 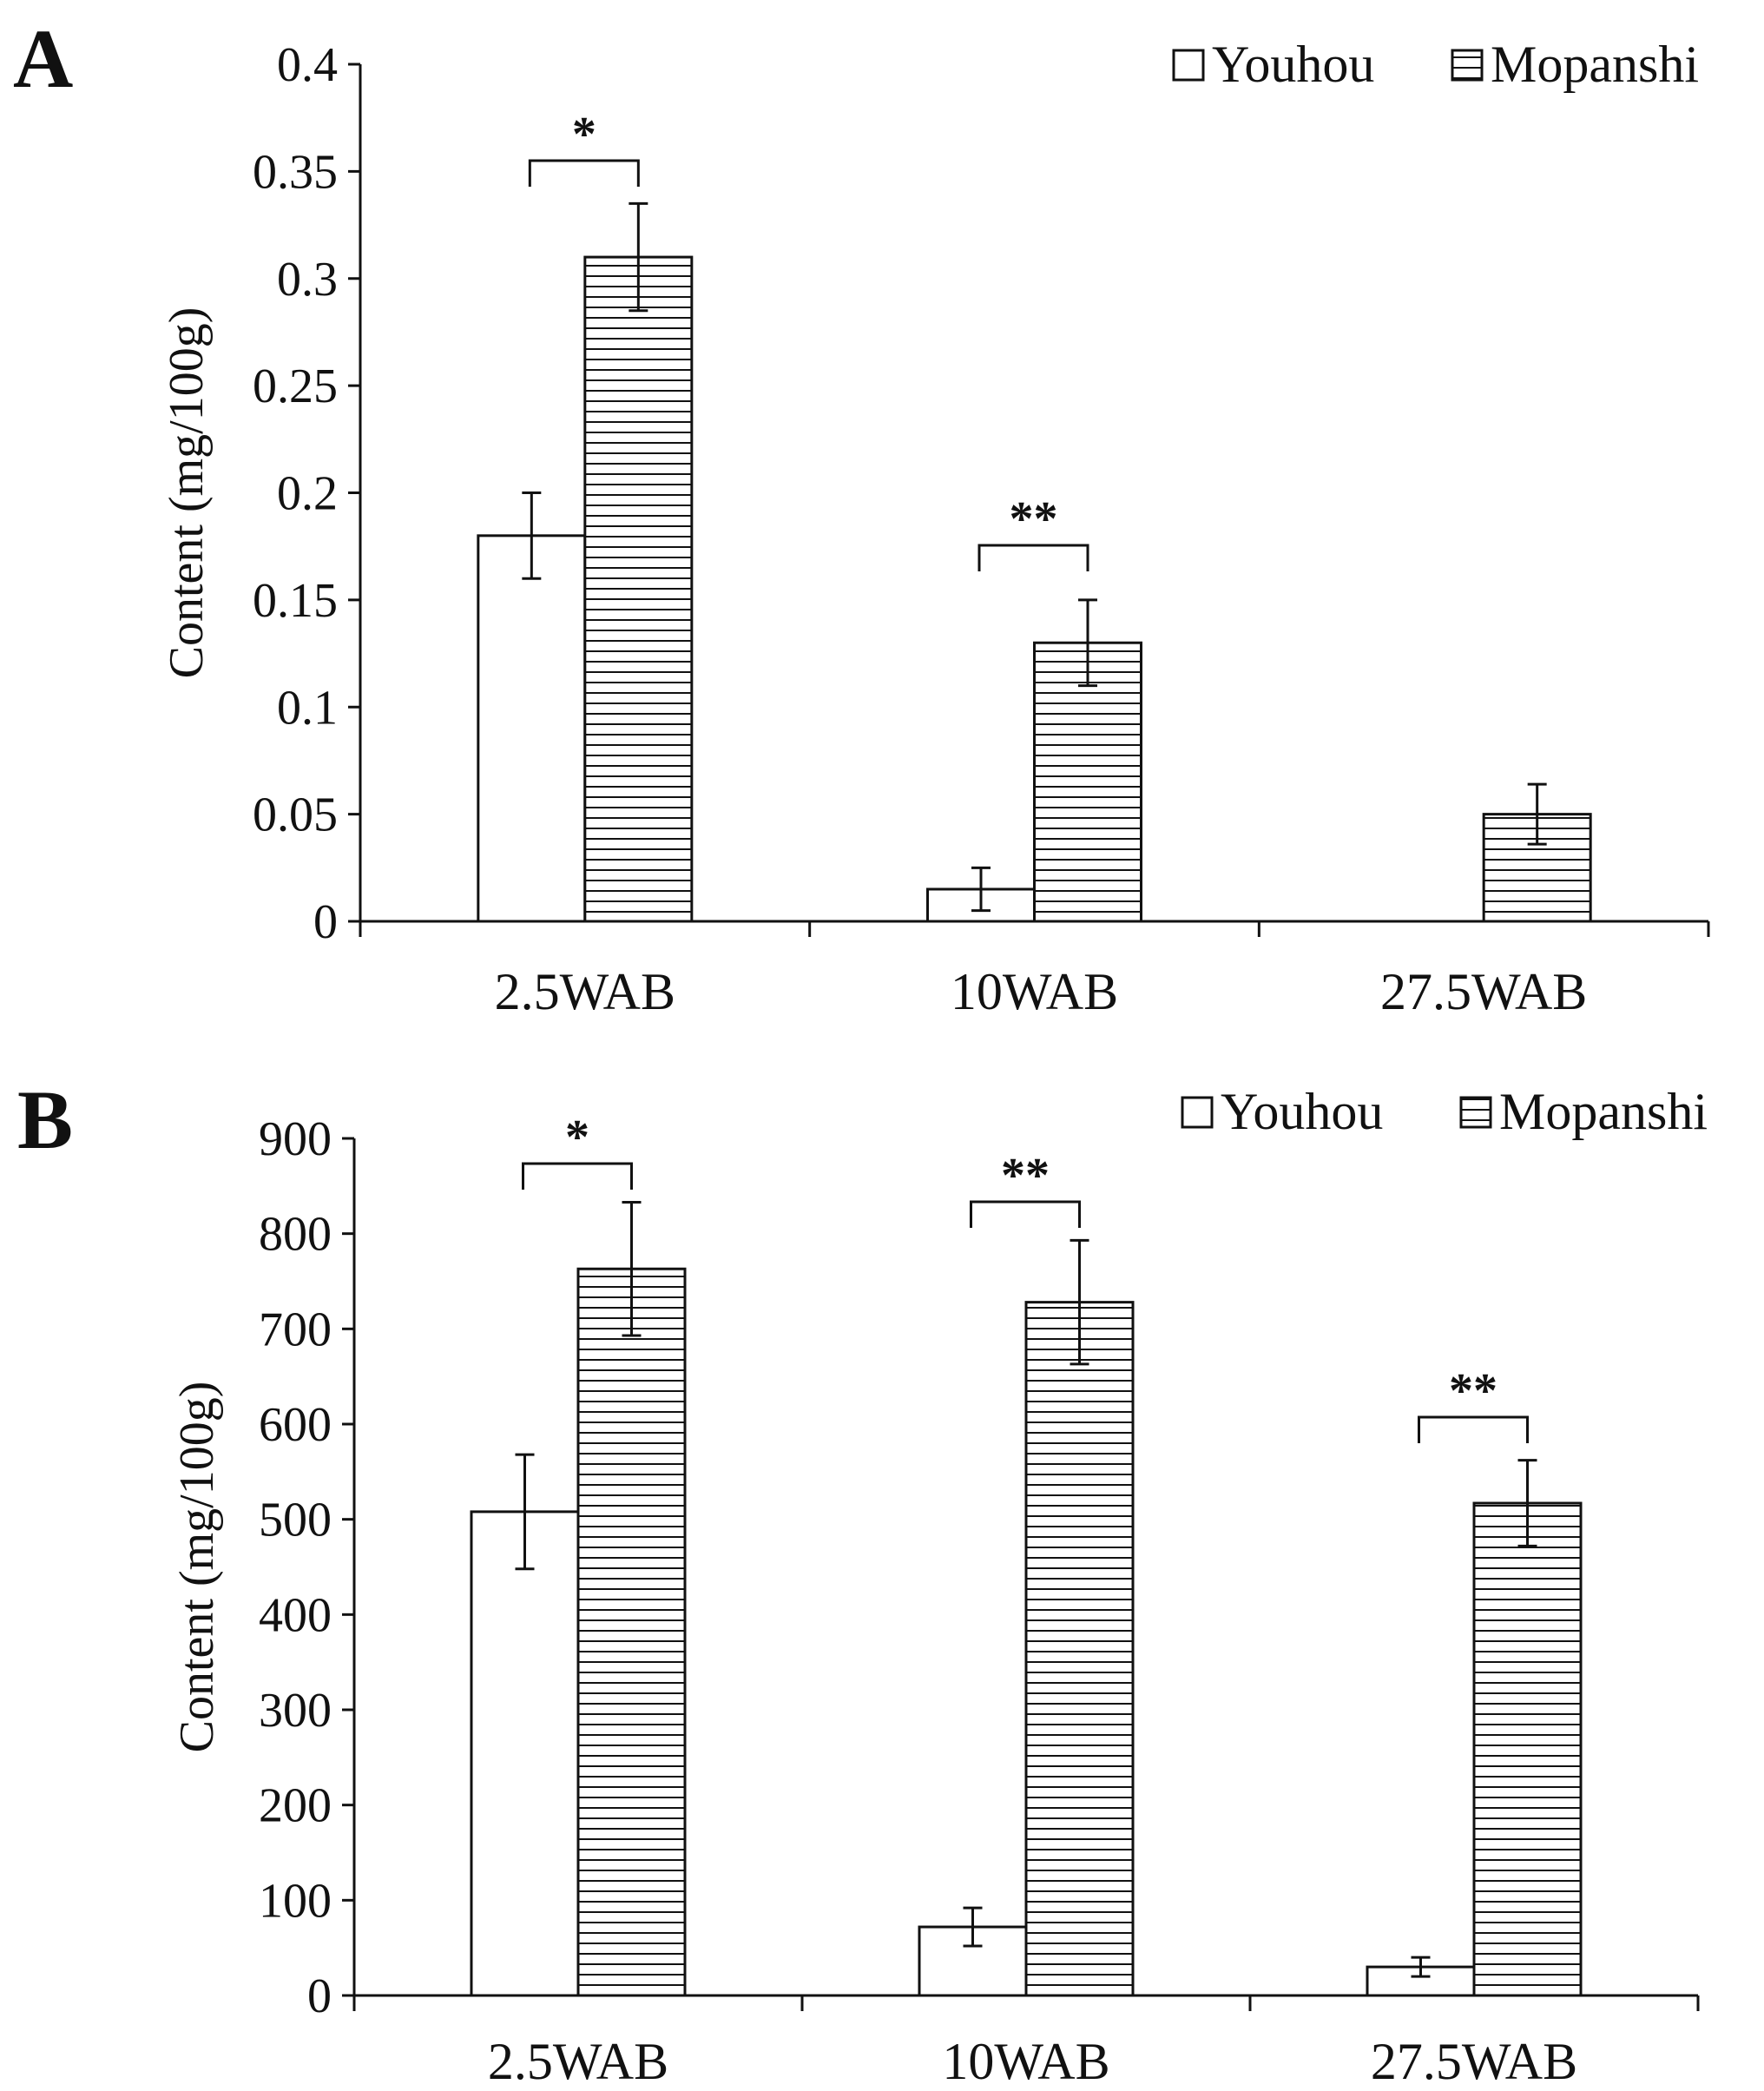 What do you see at coordinates (43, 58) in the screenshot?
I see `panel-label: A` at bounding box center [43, 58].